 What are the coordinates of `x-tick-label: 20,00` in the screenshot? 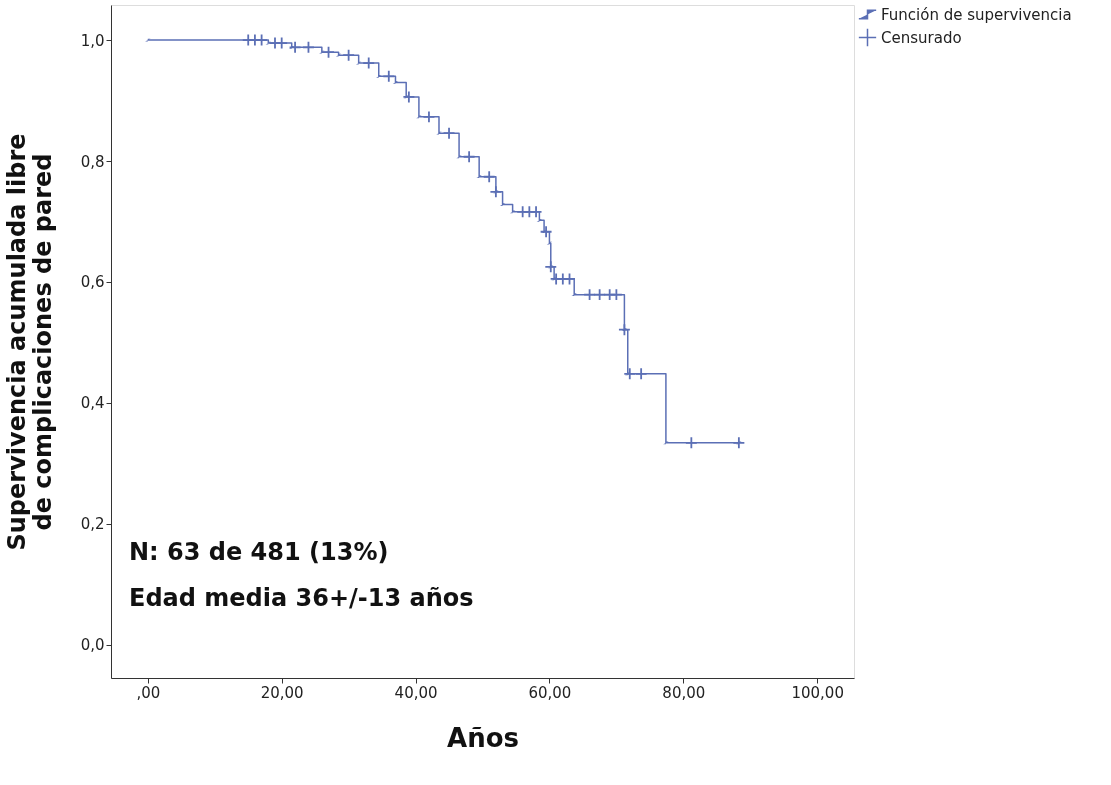 It's located at (282, 692).